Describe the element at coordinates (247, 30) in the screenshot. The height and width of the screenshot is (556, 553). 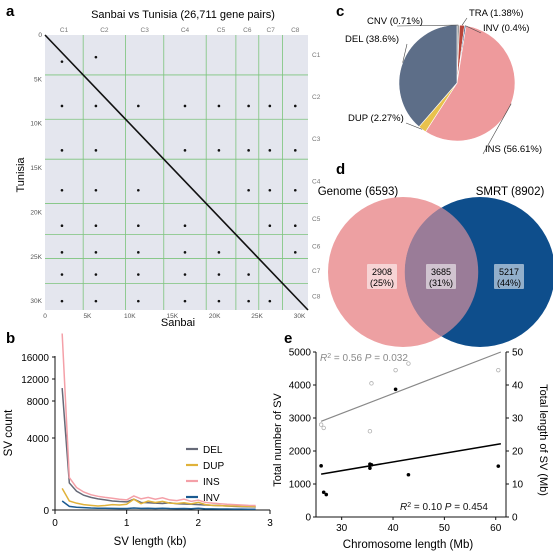
I see `chromosome-top-label: C6` at that location.